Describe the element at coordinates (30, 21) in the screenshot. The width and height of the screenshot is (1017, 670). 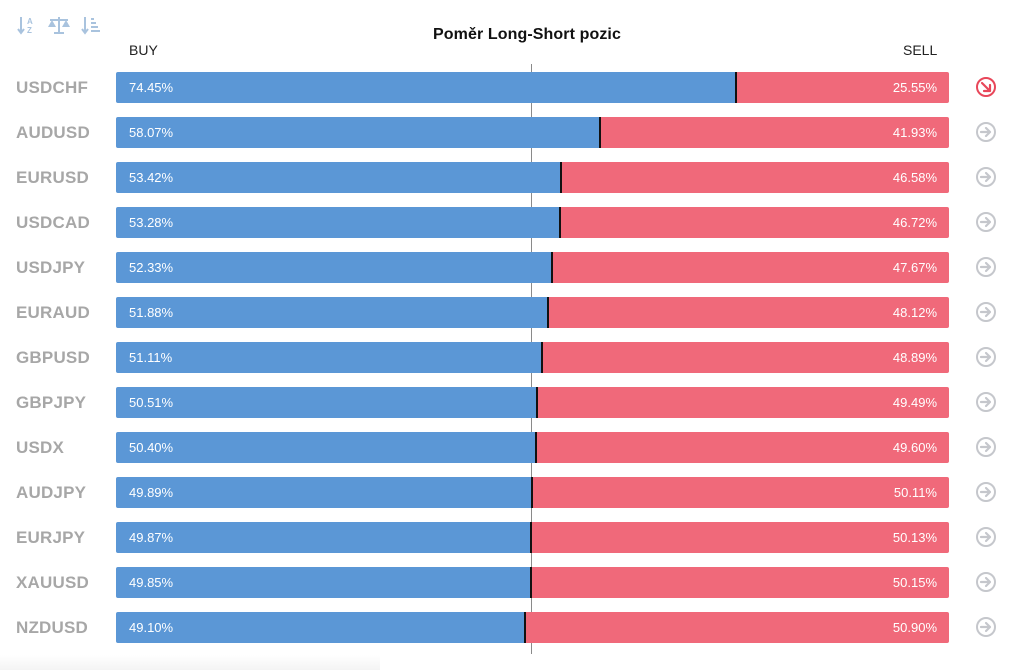
I see `svg-text: A` at that location.